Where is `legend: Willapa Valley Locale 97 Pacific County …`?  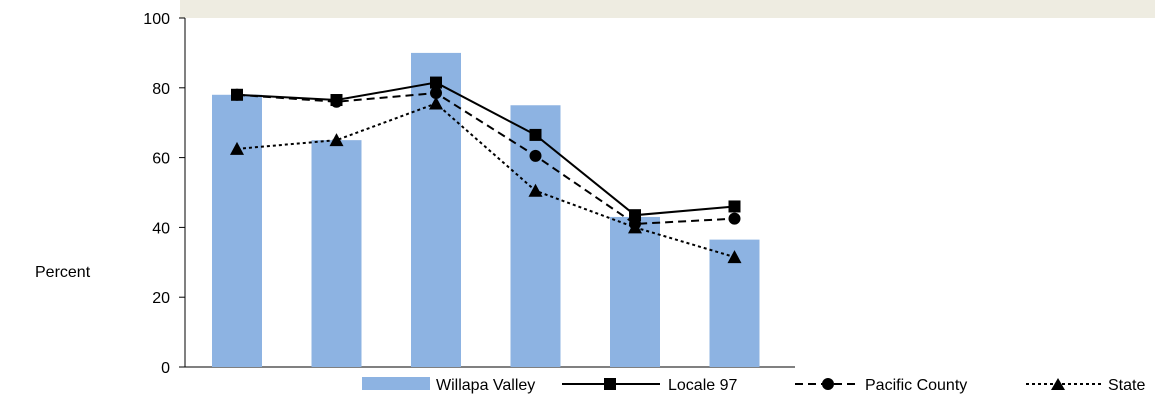
legend: Willapa Valley Locale 97 Pacific County … is located at coordinates (753, 385).